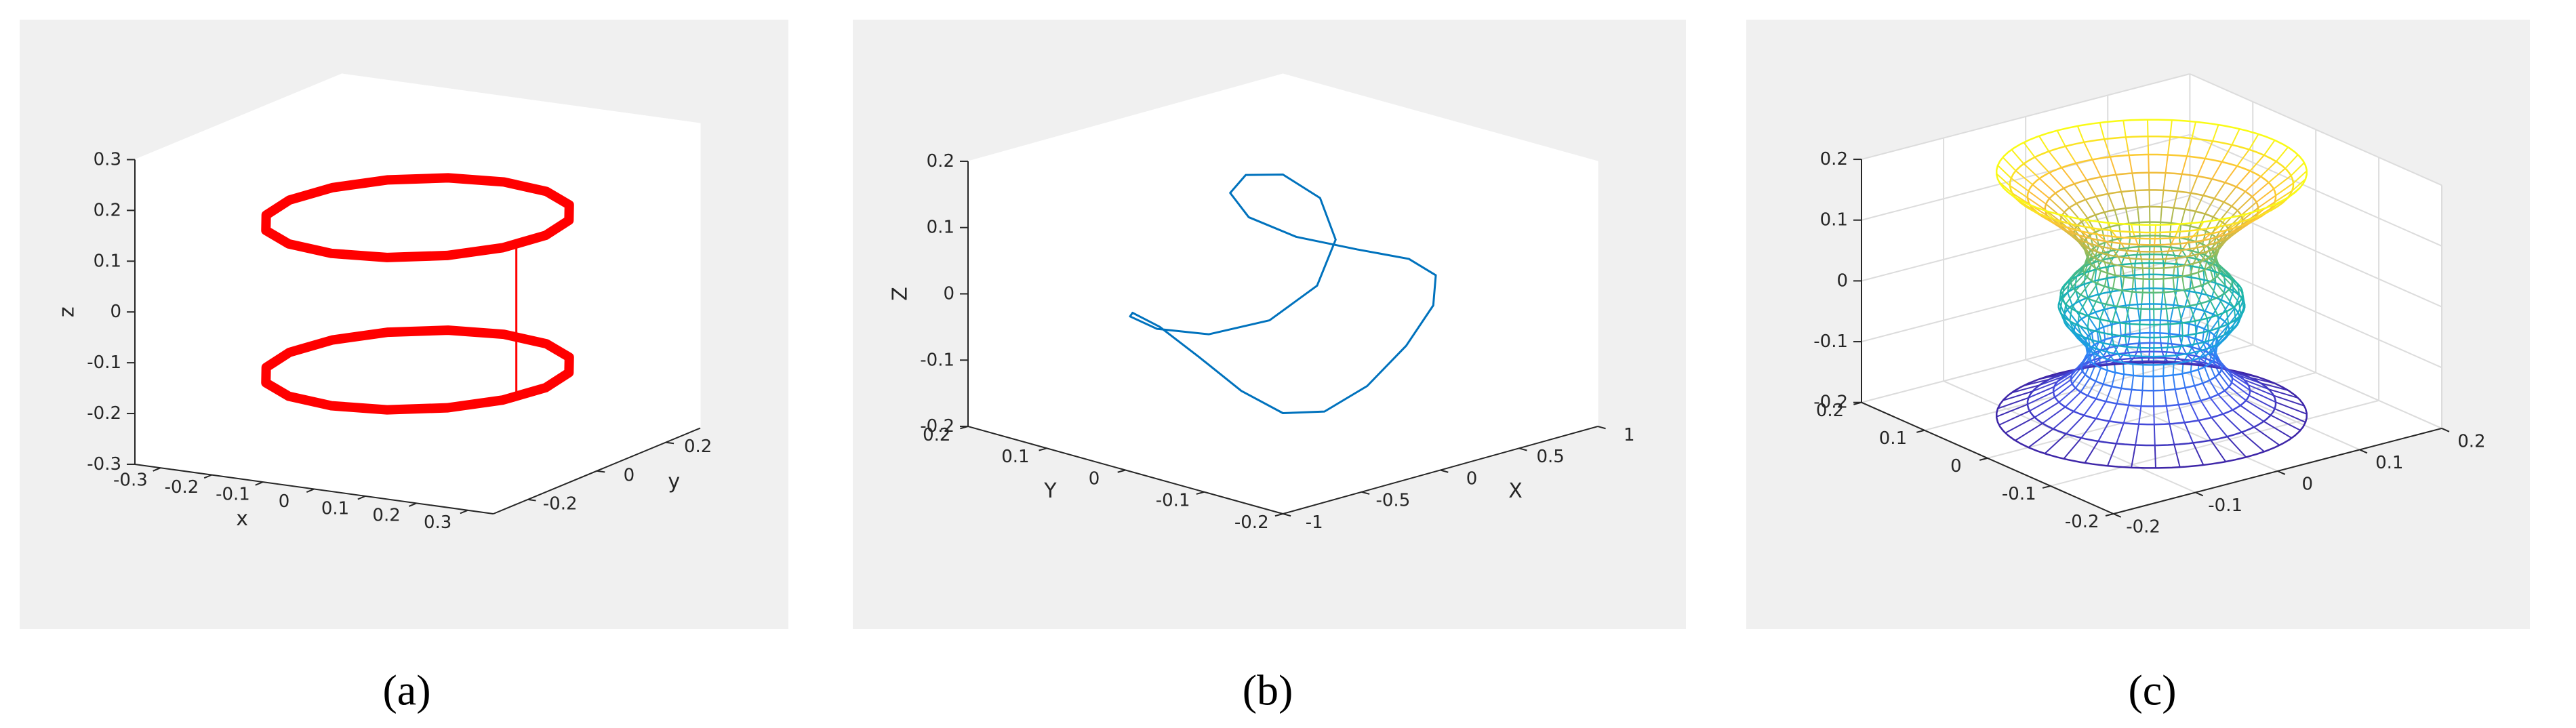 The width and height of the screenshot is (2576, 728). What do you see at coordinates (521, 251) in the screenshot?
I see `back-pane` at bounding box center [521, 251].